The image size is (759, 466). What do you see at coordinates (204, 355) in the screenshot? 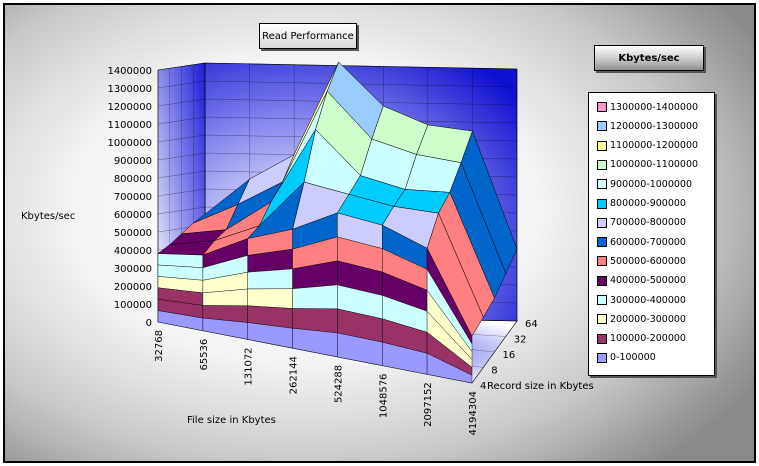
I see `x-tick-label: 65536` at bounding box center [204, 355].